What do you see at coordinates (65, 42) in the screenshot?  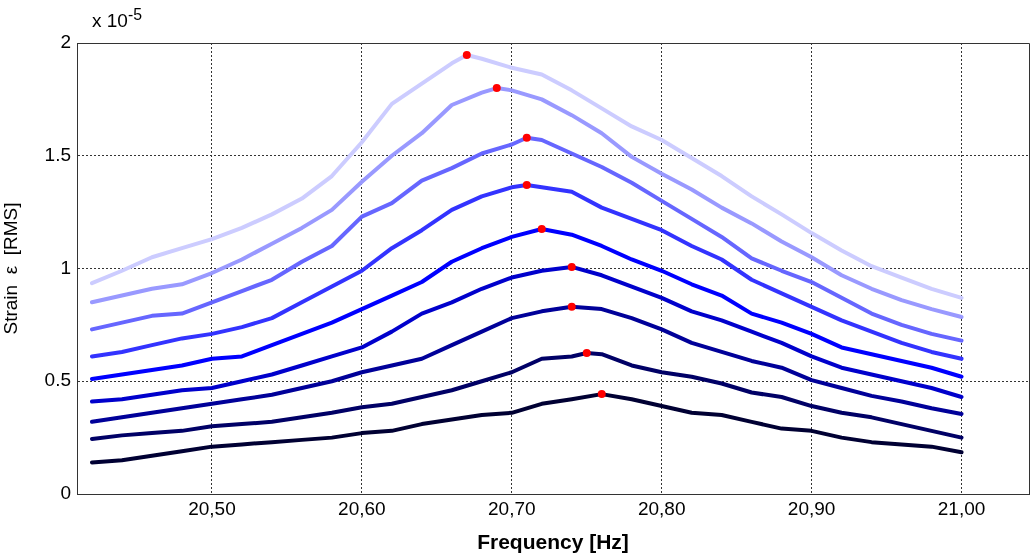 I see `y-tick-label: 2` at bounding box center [65, 42].